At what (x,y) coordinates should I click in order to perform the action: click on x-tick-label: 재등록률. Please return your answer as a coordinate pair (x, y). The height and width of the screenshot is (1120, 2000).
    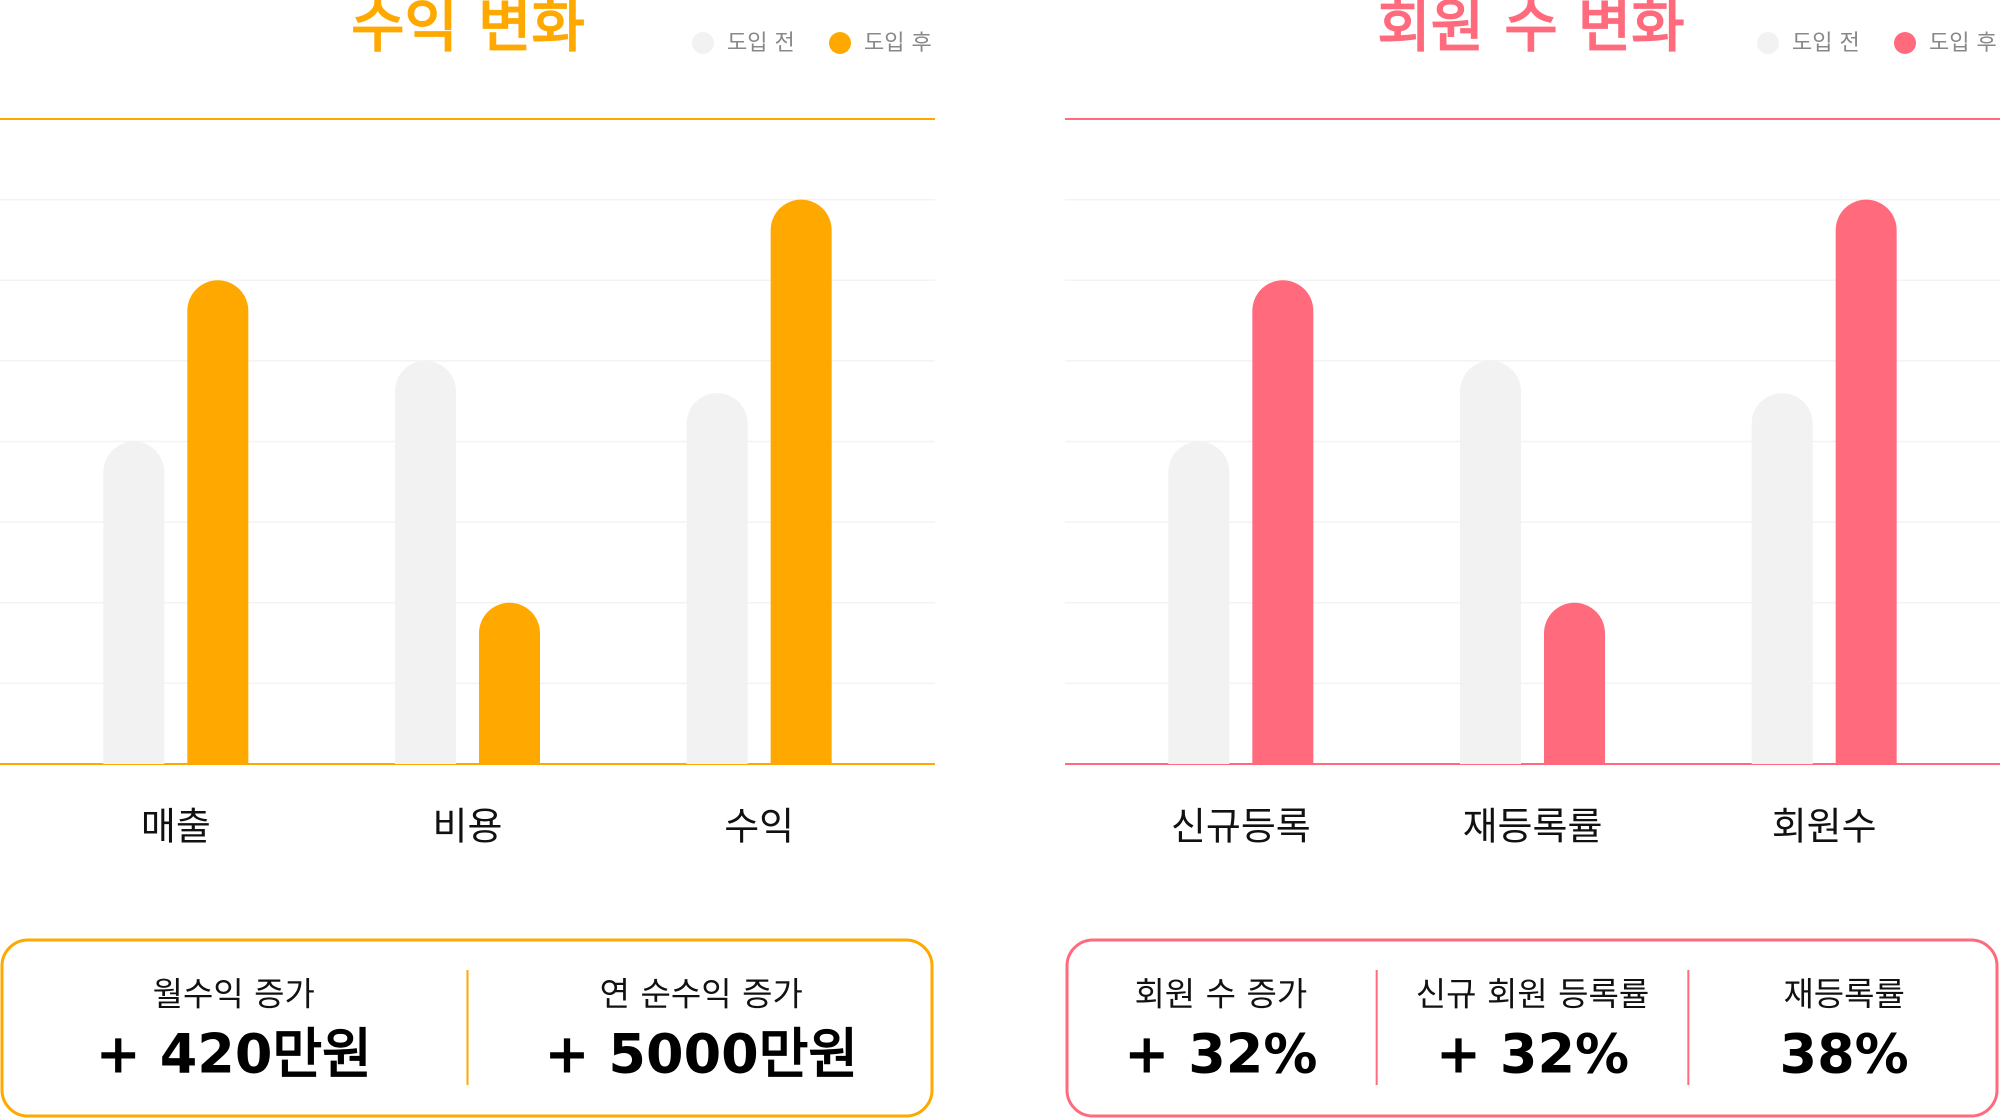
    Looking at the image, I should click on (1533, 827).